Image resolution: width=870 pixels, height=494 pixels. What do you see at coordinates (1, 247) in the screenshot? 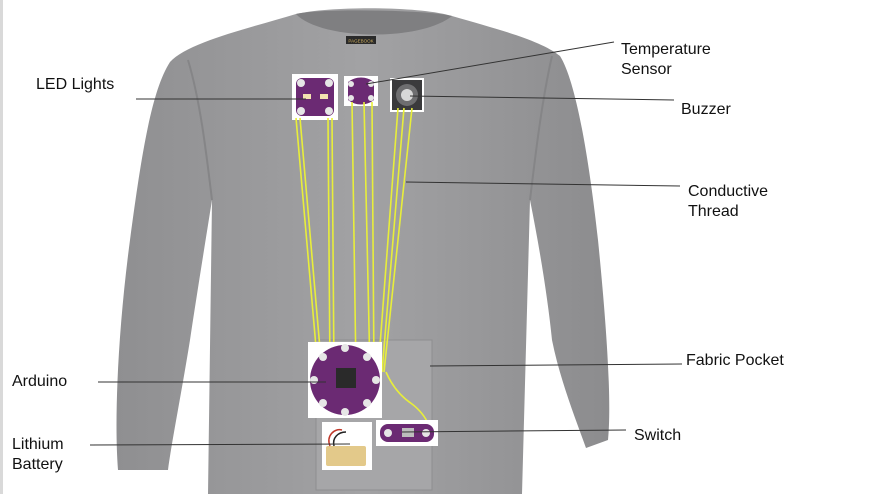
I see `left-edge-border` at bounding box center [1, 247].